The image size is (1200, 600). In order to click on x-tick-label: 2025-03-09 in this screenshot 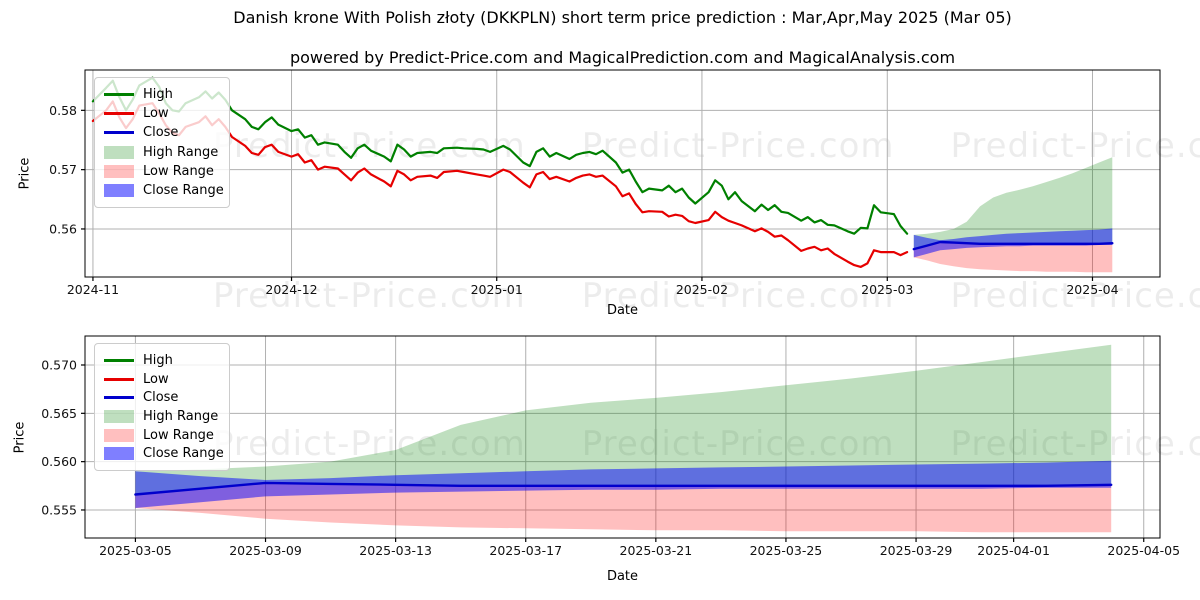, I will do `click(265, 550)`.